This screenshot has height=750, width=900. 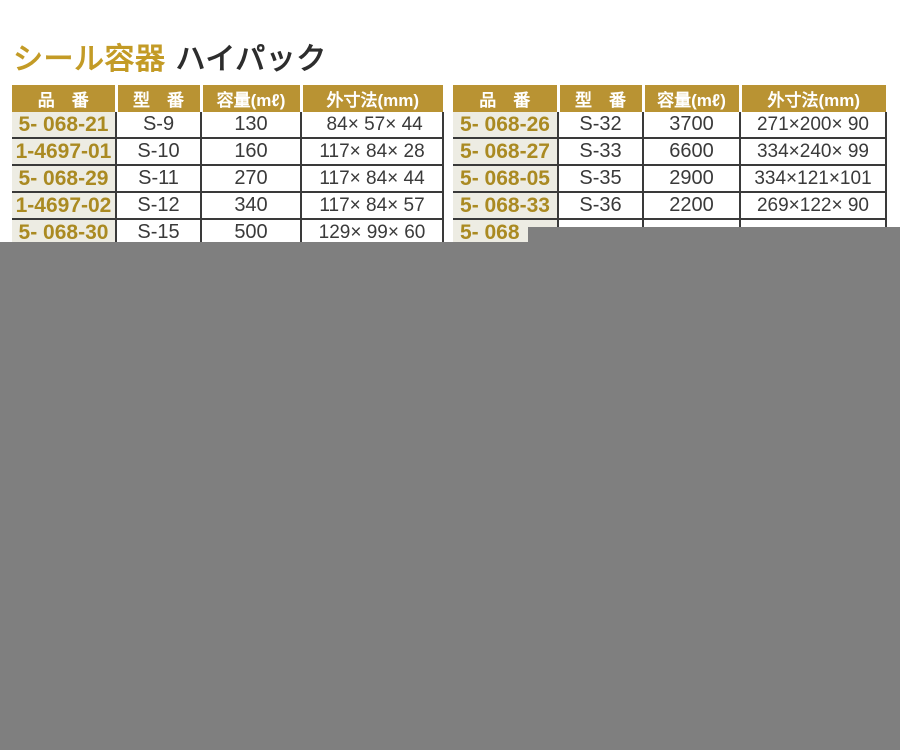 What do you see at coordinates (372, 125) in the screenshot?
I see `dimensions-cell: 84× 57× 44` at bounding box center [372, 125].